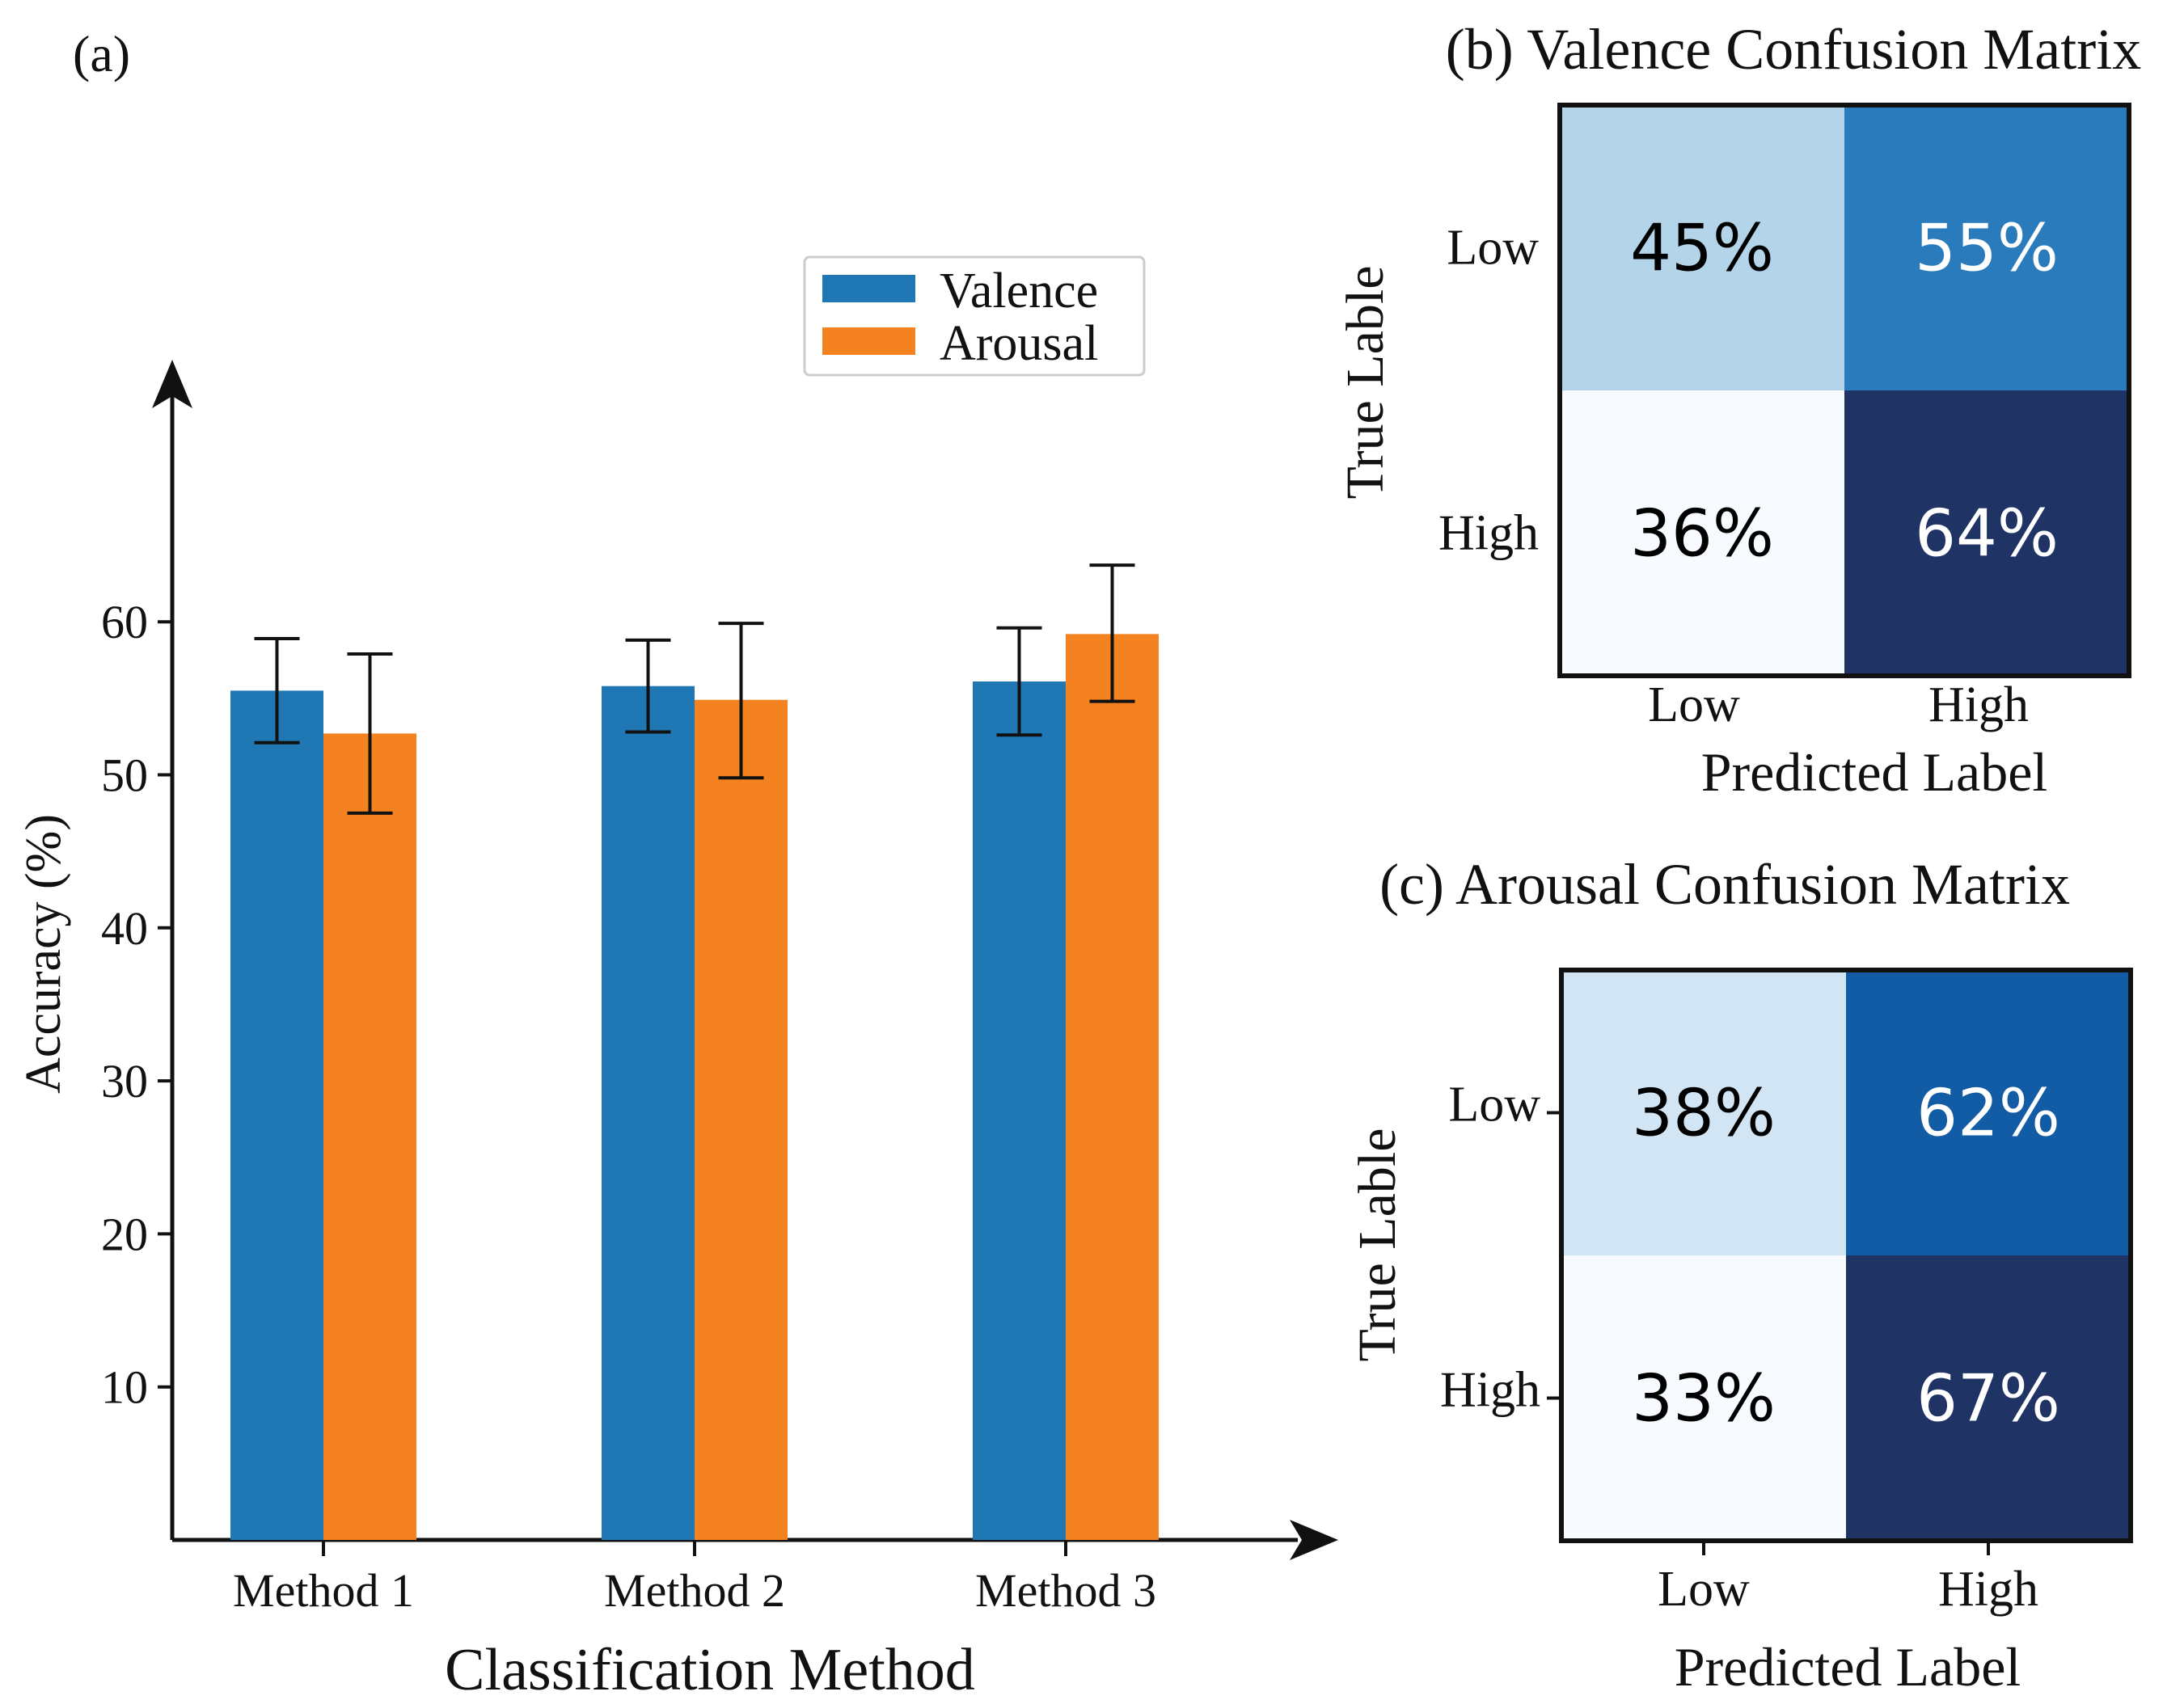  What do you see at coordinates (868, 341) in the screenshot?
I see `legend-swatch-arousal` at bounding box center [868, 341].